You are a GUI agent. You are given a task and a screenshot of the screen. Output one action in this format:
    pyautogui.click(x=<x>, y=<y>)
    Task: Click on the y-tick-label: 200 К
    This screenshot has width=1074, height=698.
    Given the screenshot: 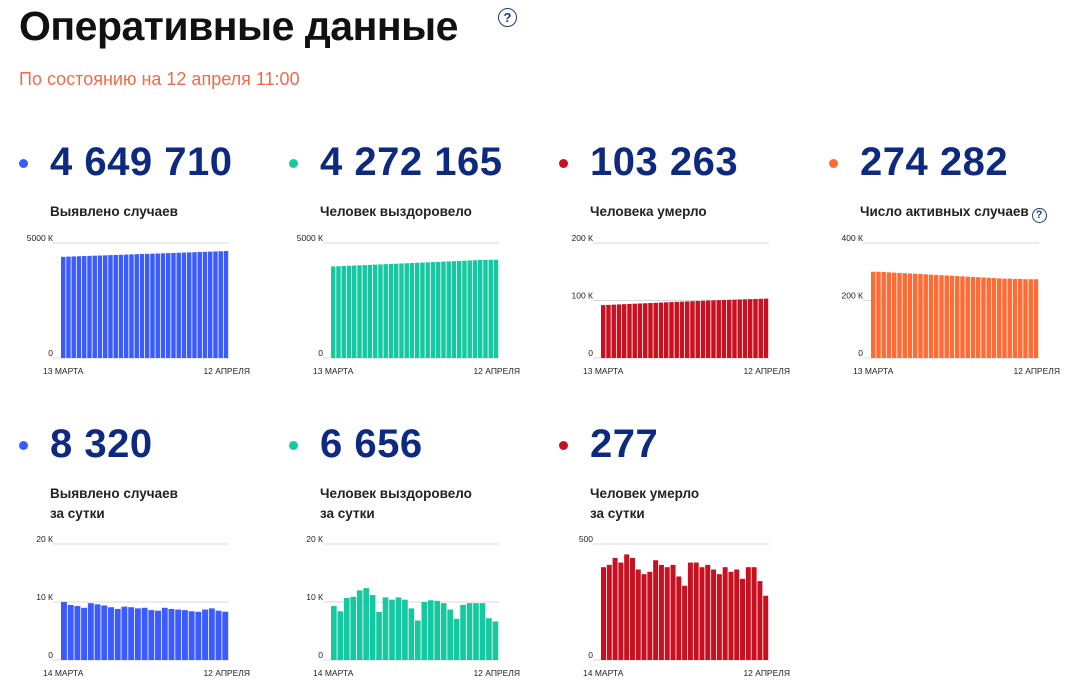 What is the action you would take?
    pyautogui.click(x=853, y=296)
    